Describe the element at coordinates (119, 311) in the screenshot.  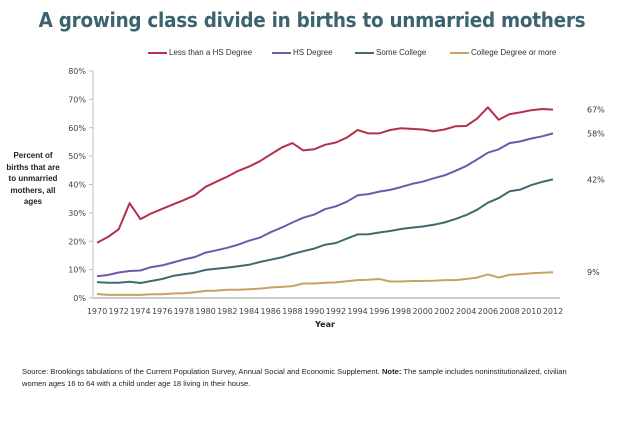
I see `x-tick-label: 1972` at that location.